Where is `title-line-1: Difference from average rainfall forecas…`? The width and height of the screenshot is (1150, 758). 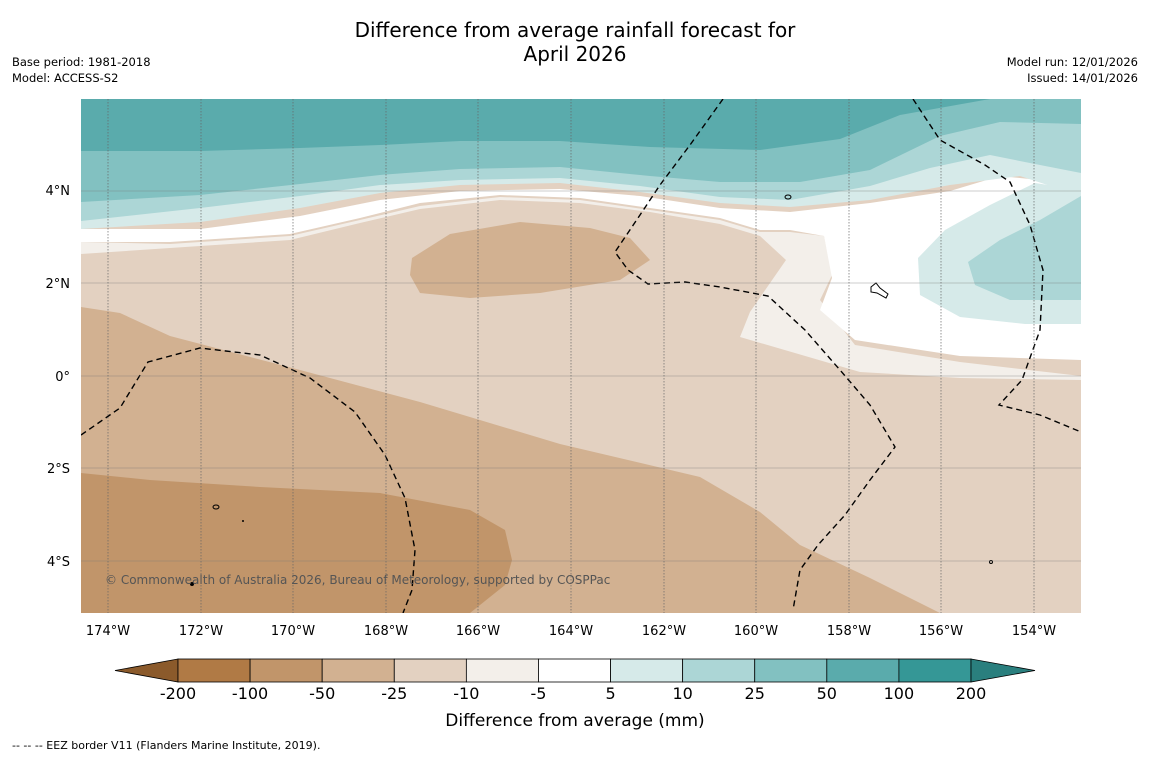
title-line-1: Difference from average rainfall forecas… is located at coordinates (575, 30).